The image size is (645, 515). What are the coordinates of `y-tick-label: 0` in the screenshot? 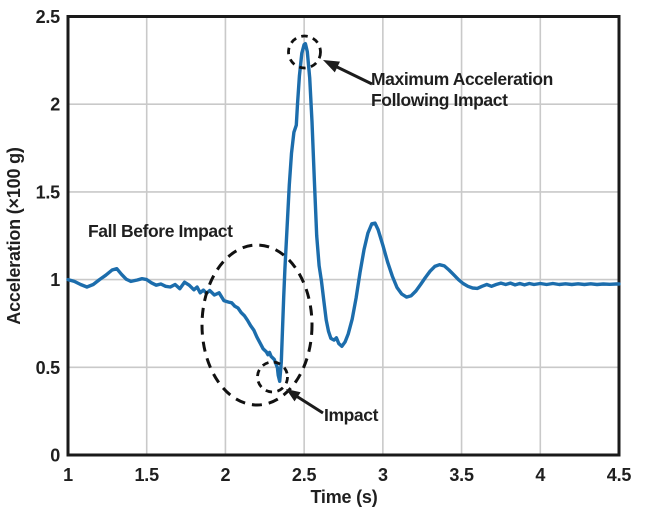 It's located at (55, 456).